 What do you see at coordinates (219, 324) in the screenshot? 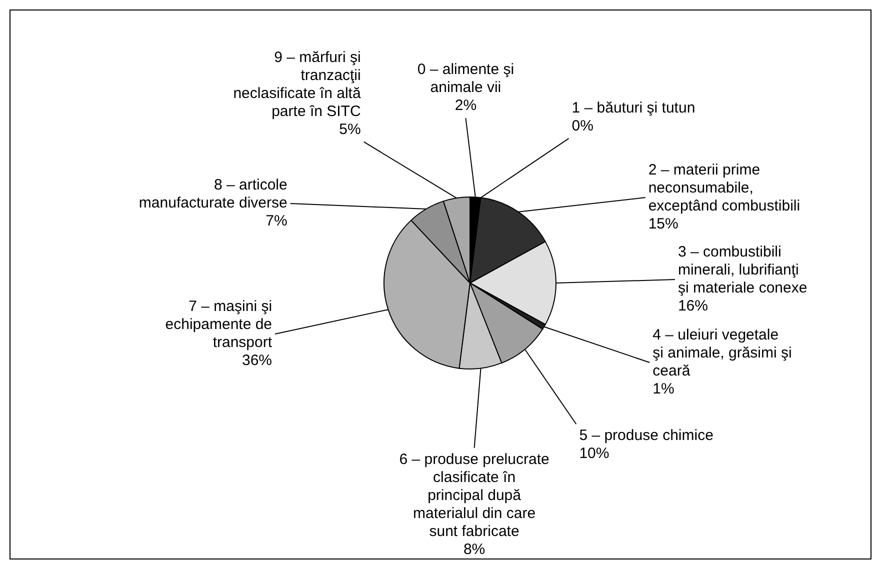
I see `slice-label: 7 – maşini şi echipamente de transport` at bounding box center [219, 324].